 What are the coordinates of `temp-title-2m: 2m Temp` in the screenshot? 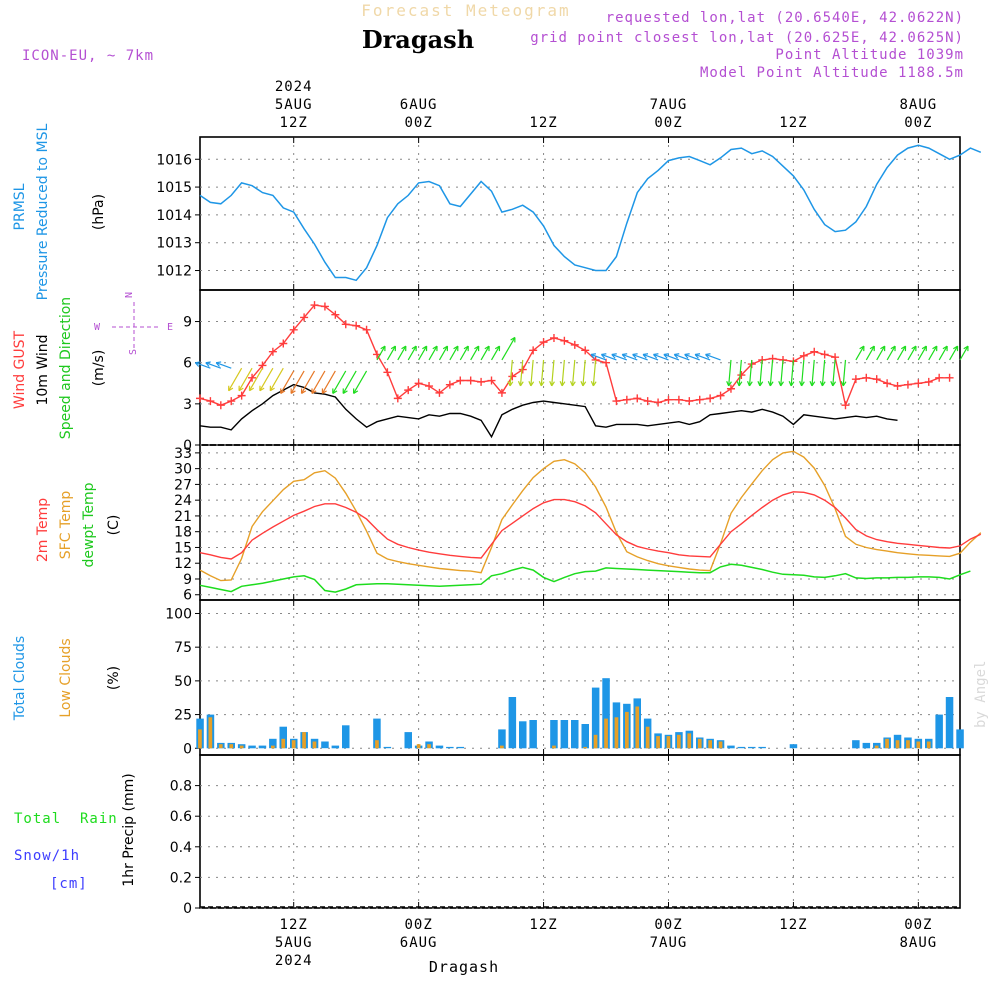 It's located at (43, 530).